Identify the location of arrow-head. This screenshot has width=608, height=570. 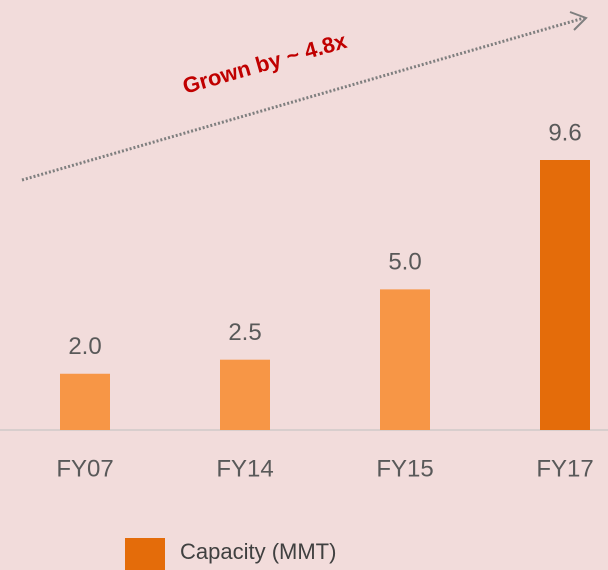
(578, 21).